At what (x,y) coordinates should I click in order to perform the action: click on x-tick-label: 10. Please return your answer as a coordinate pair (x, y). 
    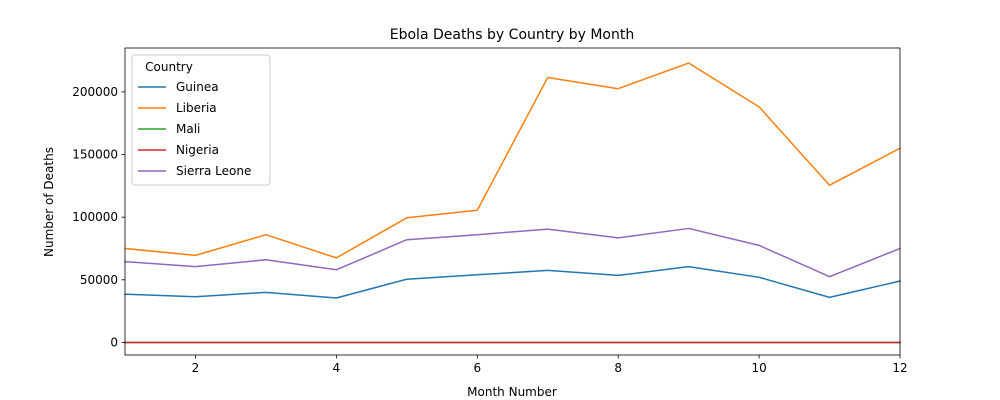
    Looking at the image, I should click on (758, 368).